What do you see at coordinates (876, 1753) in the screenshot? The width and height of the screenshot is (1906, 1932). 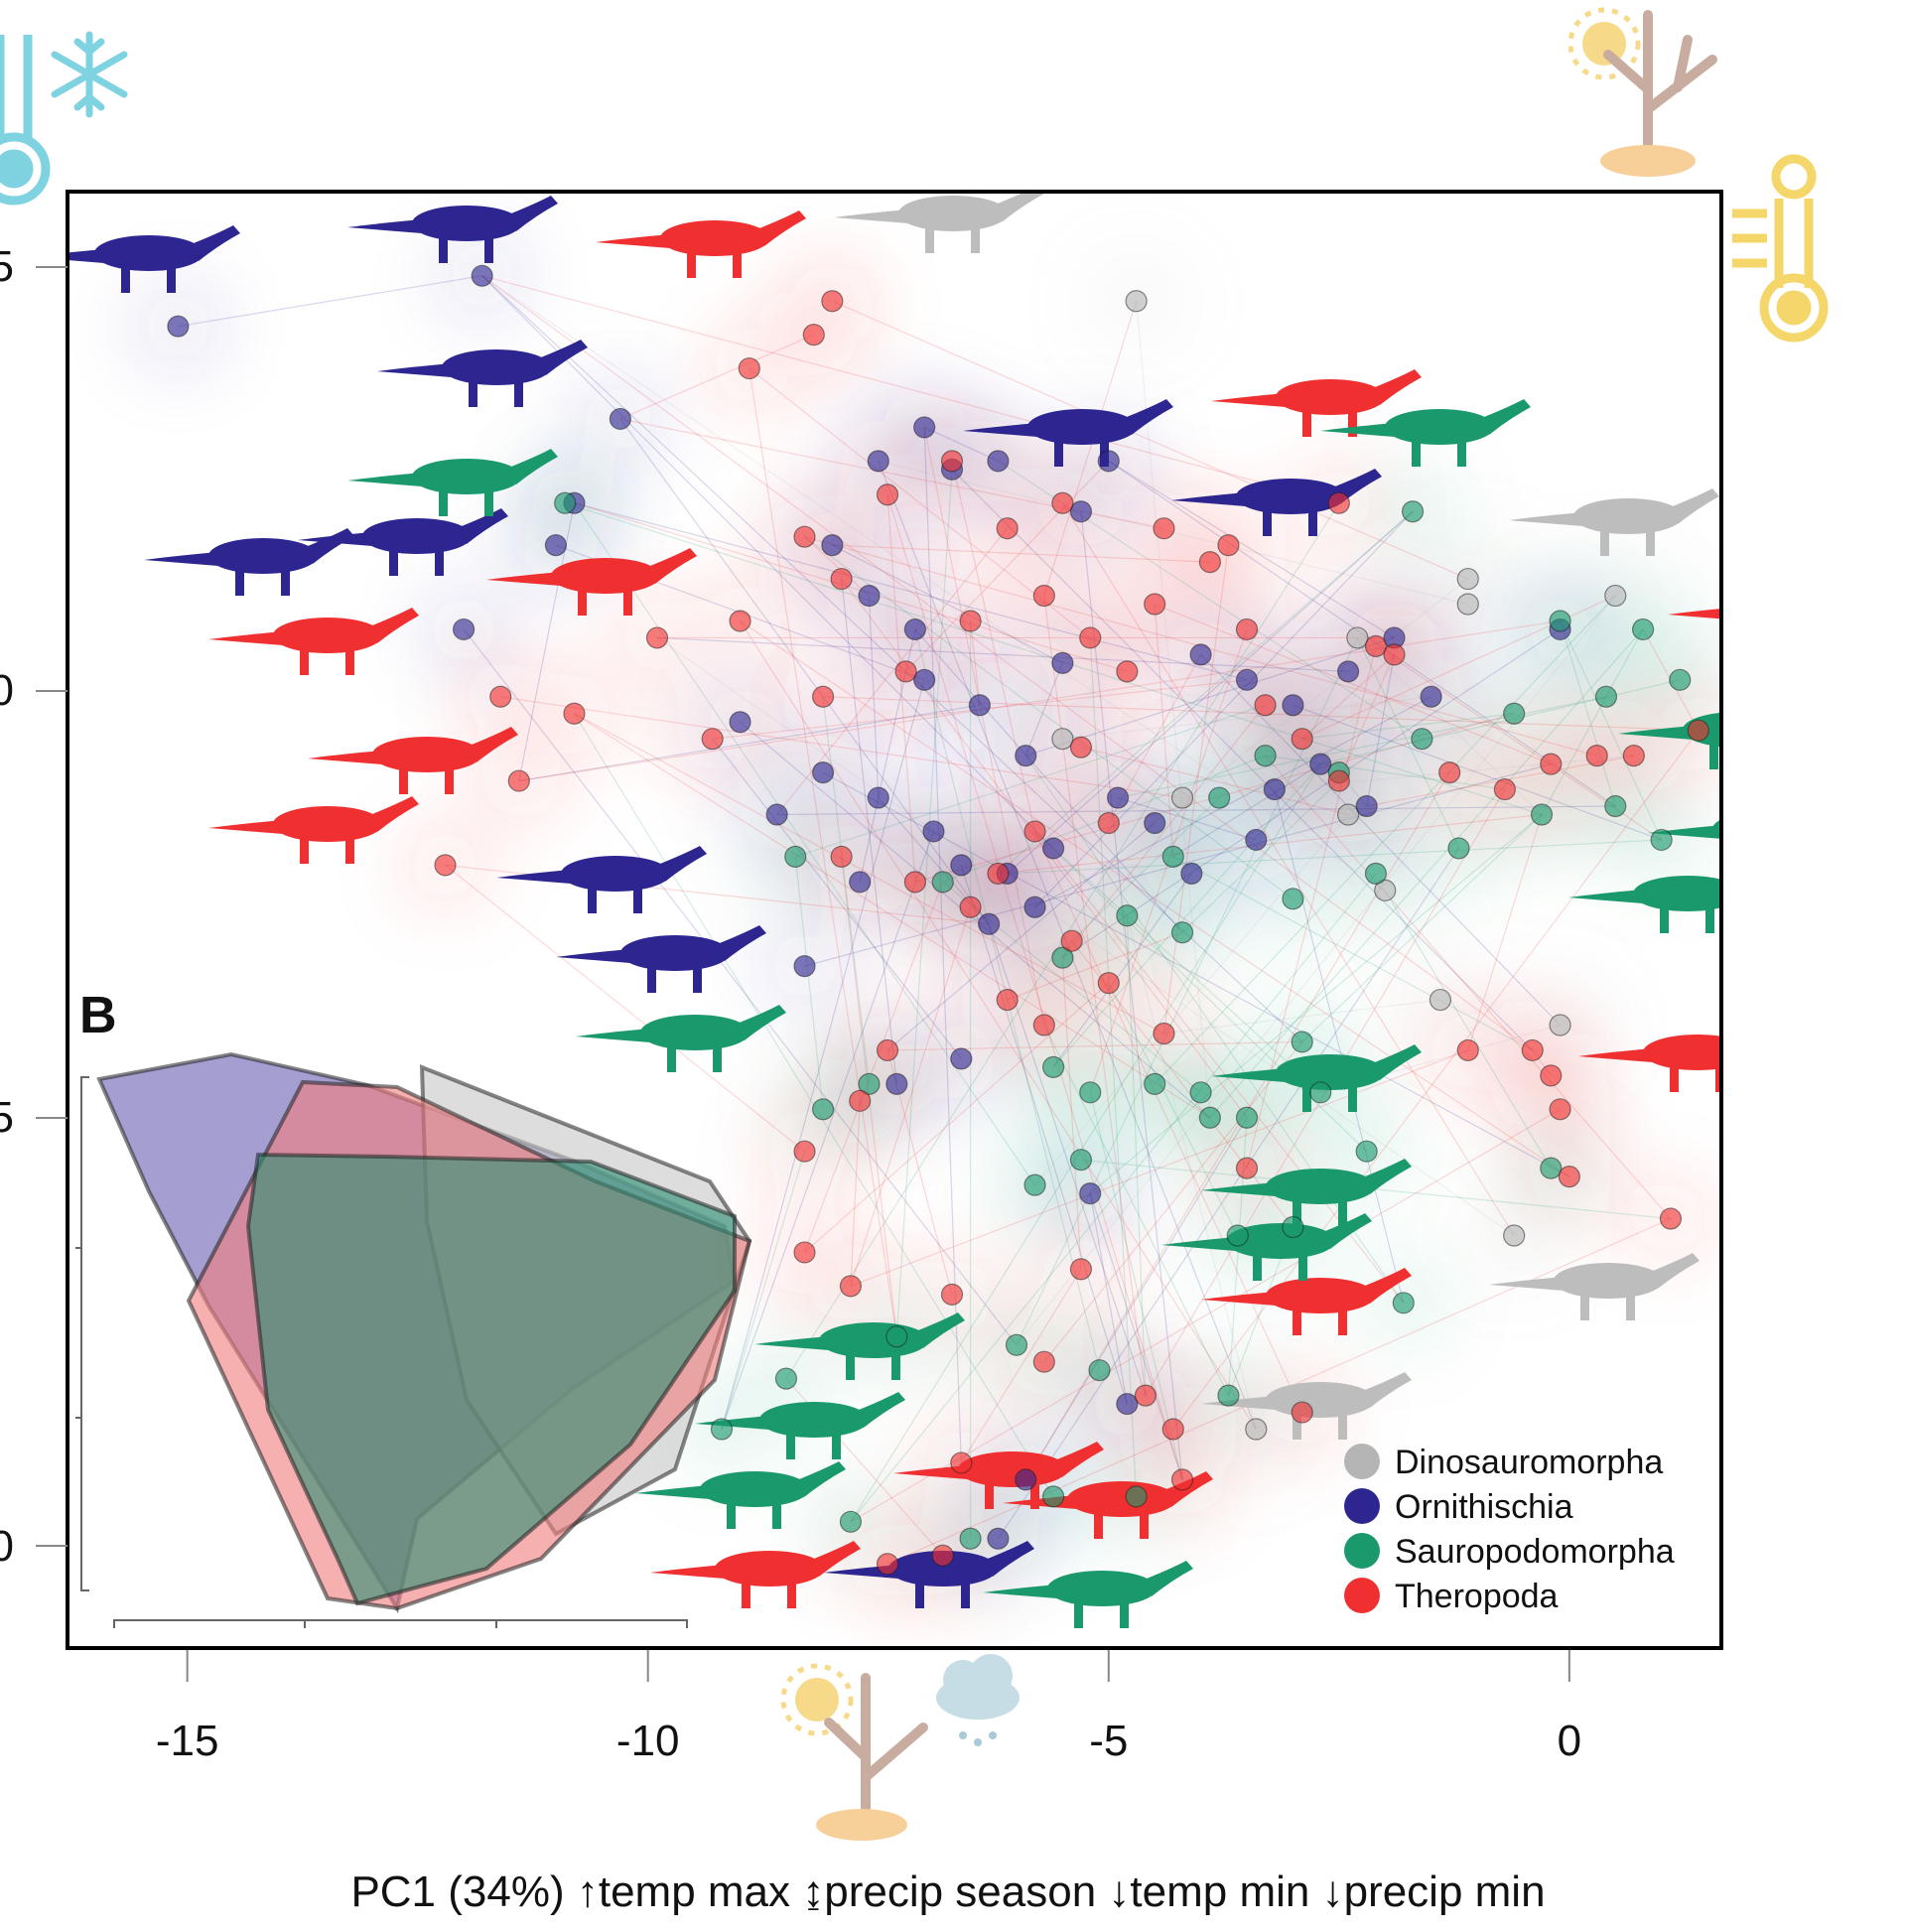 I see `dead-tree-icon-bottom` at bounding box center [876, 1753].